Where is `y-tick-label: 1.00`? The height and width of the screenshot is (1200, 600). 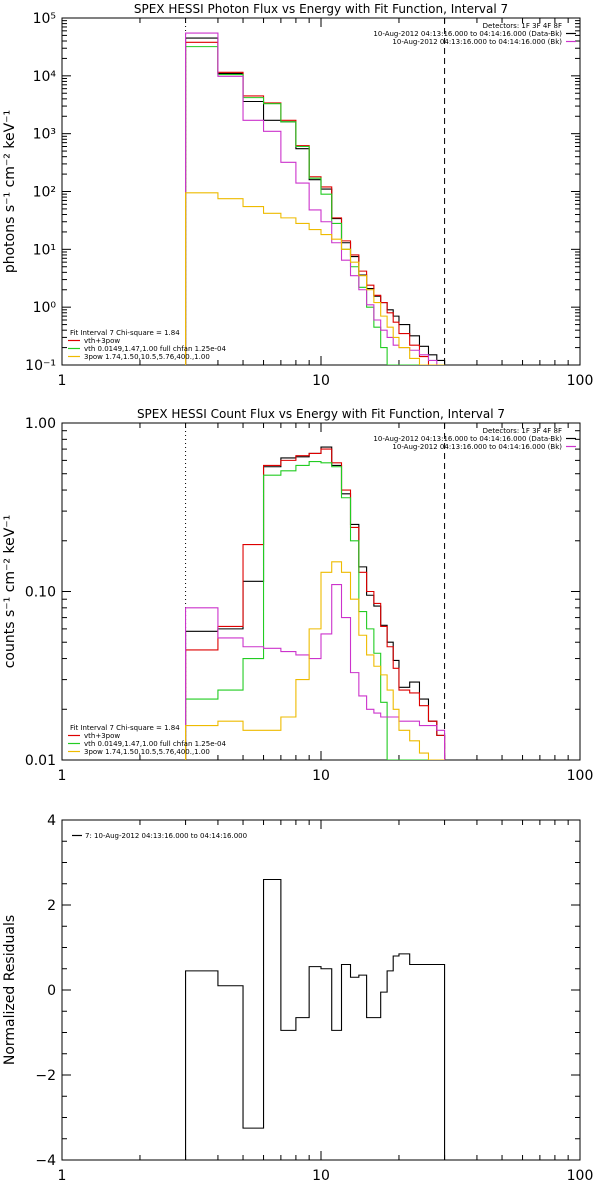
y-tick-label: 1.00 is located at coordinates (40, 424).